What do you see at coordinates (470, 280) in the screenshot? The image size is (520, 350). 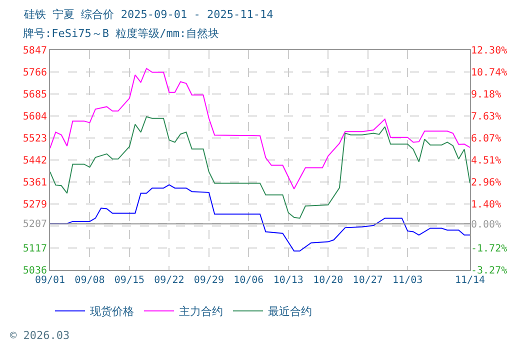 I see `x-tick-label: 11/14` at bounding box center [470, 280].